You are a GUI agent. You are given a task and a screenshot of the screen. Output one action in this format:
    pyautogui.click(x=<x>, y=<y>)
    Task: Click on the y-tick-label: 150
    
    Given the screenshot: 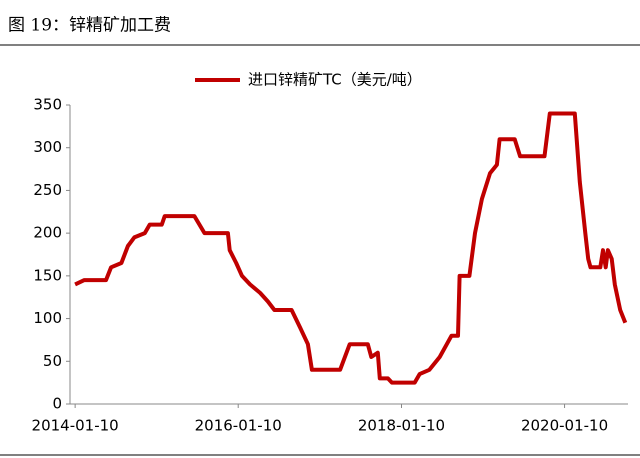 What is the action you would take?
    pyautogui.click(x=47, y=275)
    